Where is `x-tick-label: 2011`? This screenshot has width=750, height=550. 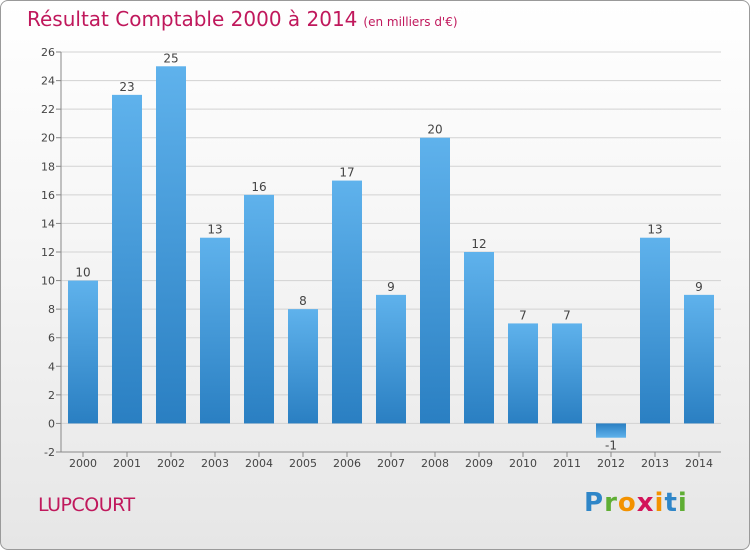 x-tick-label: 2011 is located at coordinates (567, 463).